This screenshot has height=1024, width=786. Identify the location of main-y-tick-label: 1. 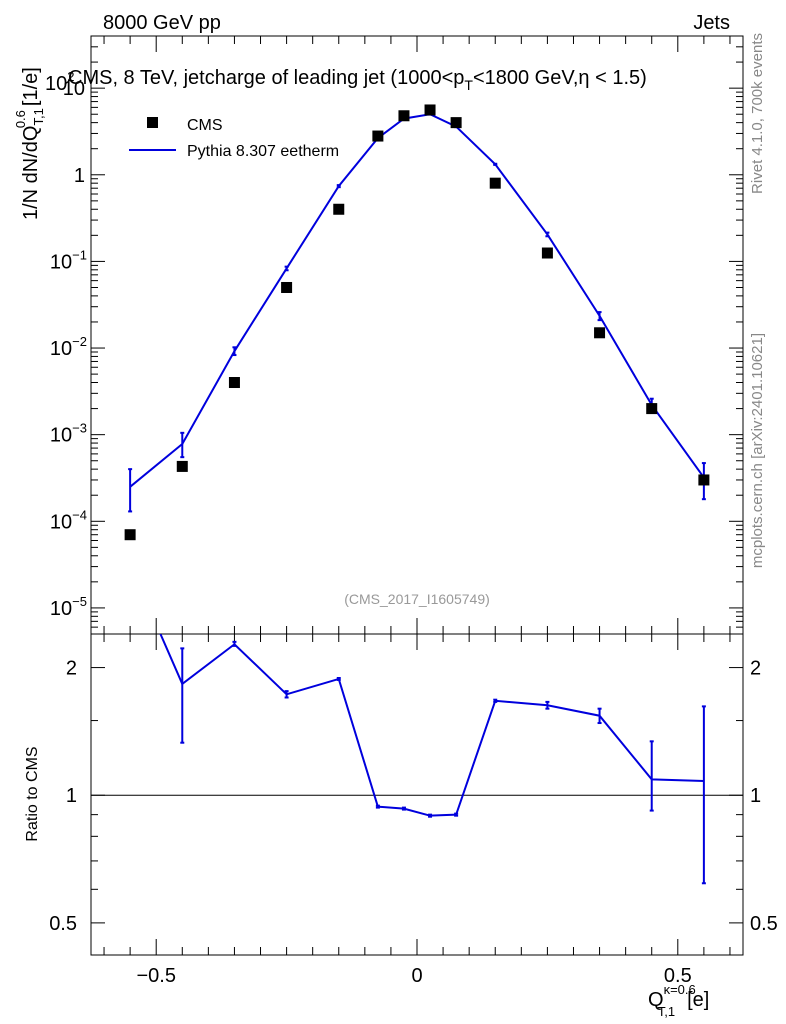
(79, 176).